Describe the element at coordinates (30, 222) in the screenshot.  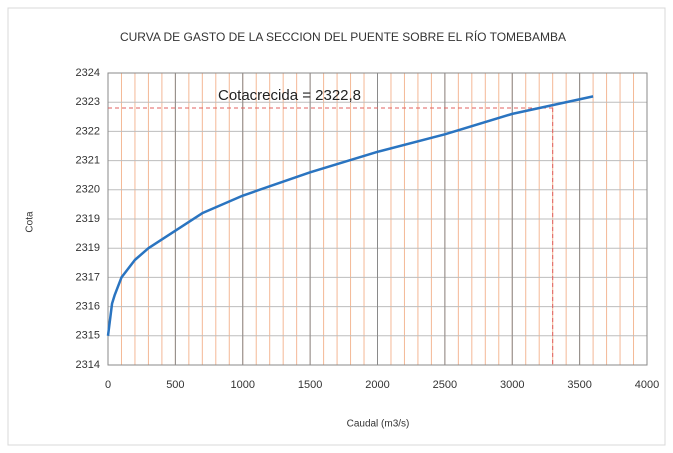
I see `y-axis-label: Cota` at that location.